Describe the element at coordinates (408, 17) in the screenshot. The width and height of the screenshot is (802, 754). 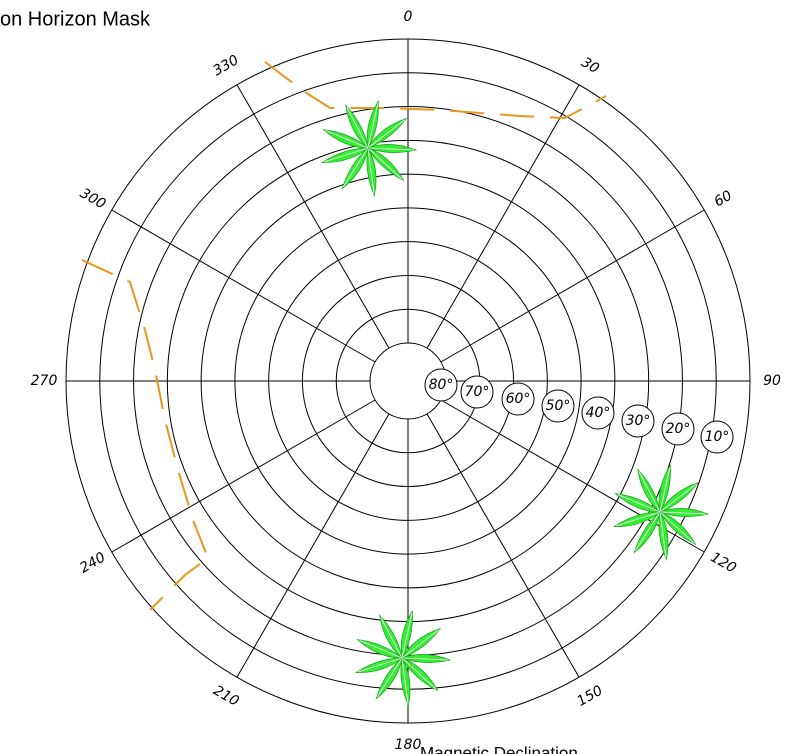
I see `azimuth-label: 0` at that location.